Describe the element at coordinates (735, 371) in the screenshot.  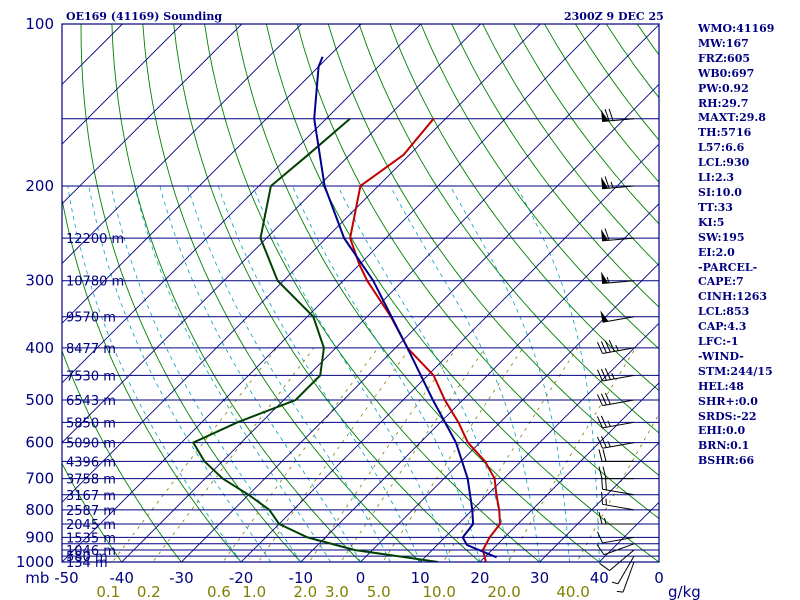
I see `index-entry: STM:244/15` at that location.